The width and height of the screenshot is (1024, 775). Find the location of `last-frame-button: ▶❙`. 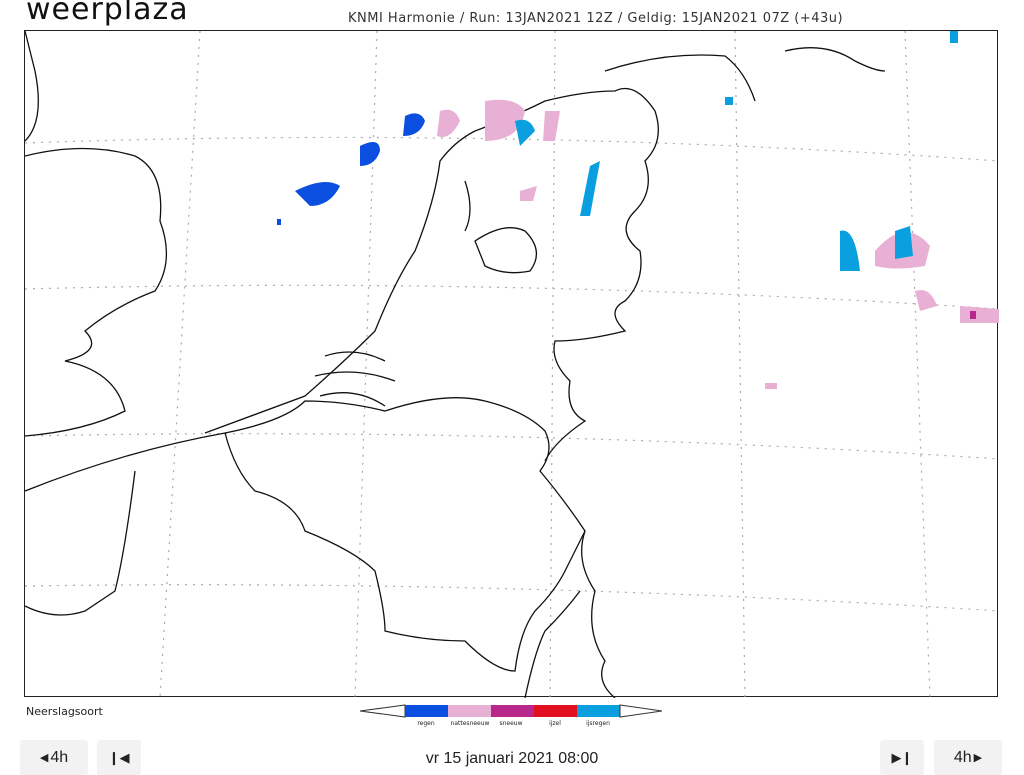

last-frame-button: ▶❙ is located at coordinates (902, 757).